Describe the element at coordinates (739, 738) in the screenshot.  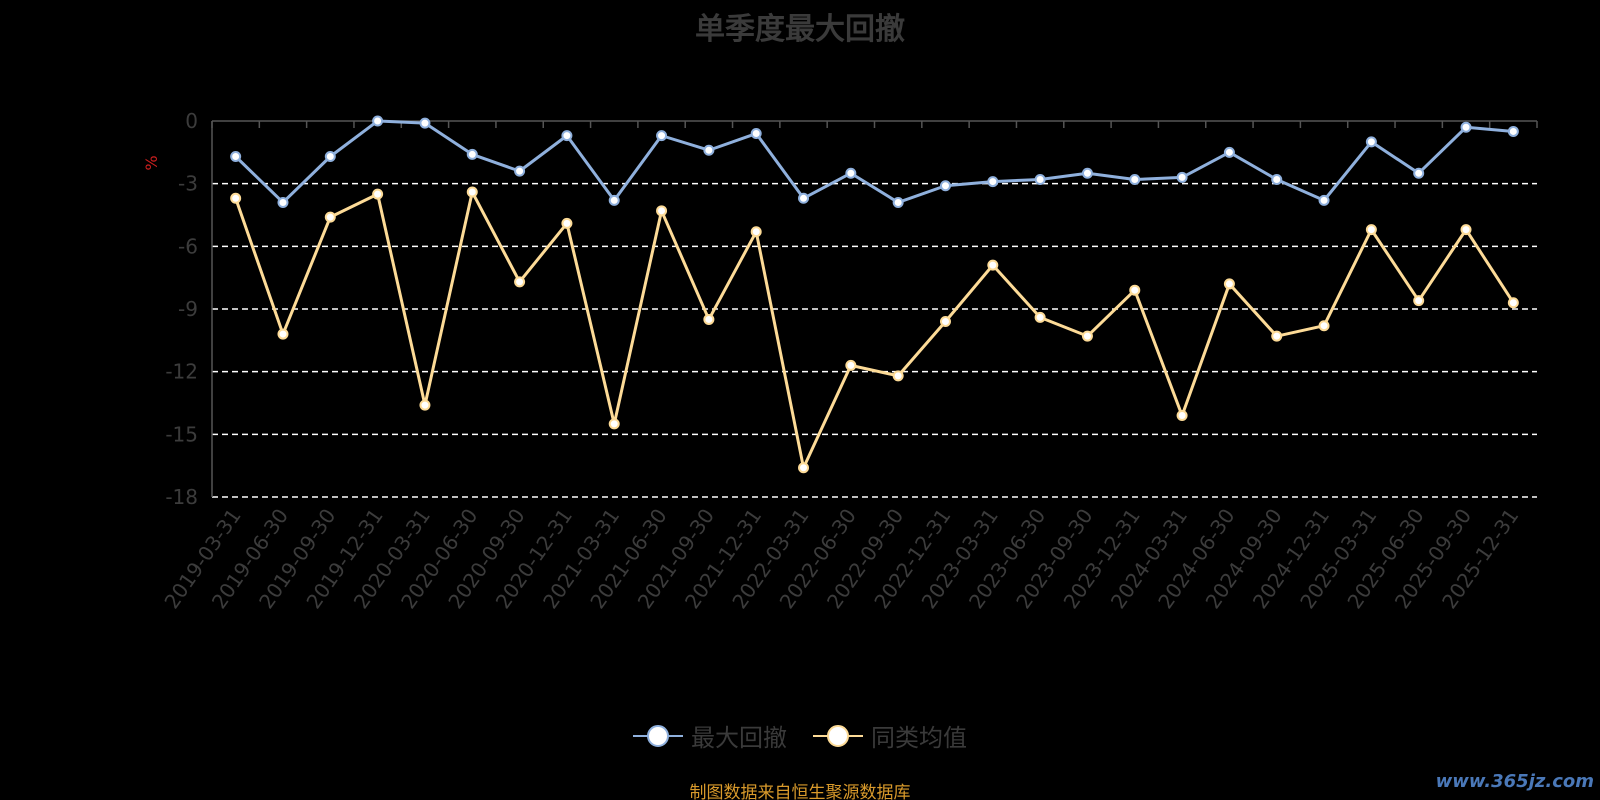
I see `legend-label-max-drawdown: 最大回撤` at that location.